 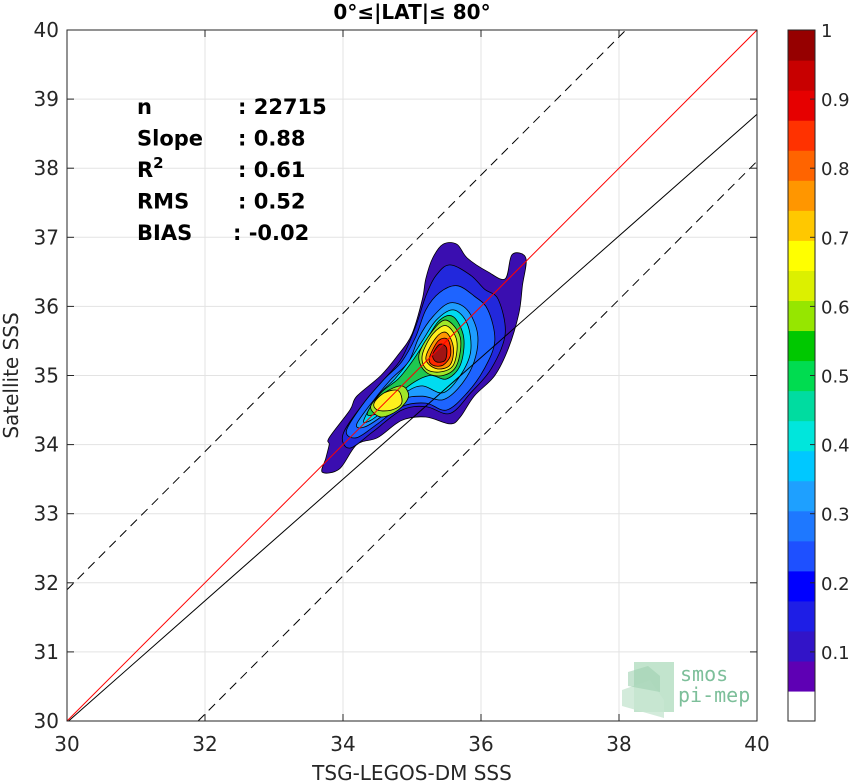 I want to click on y-tick-label: 38, so click(x=46, y=168).